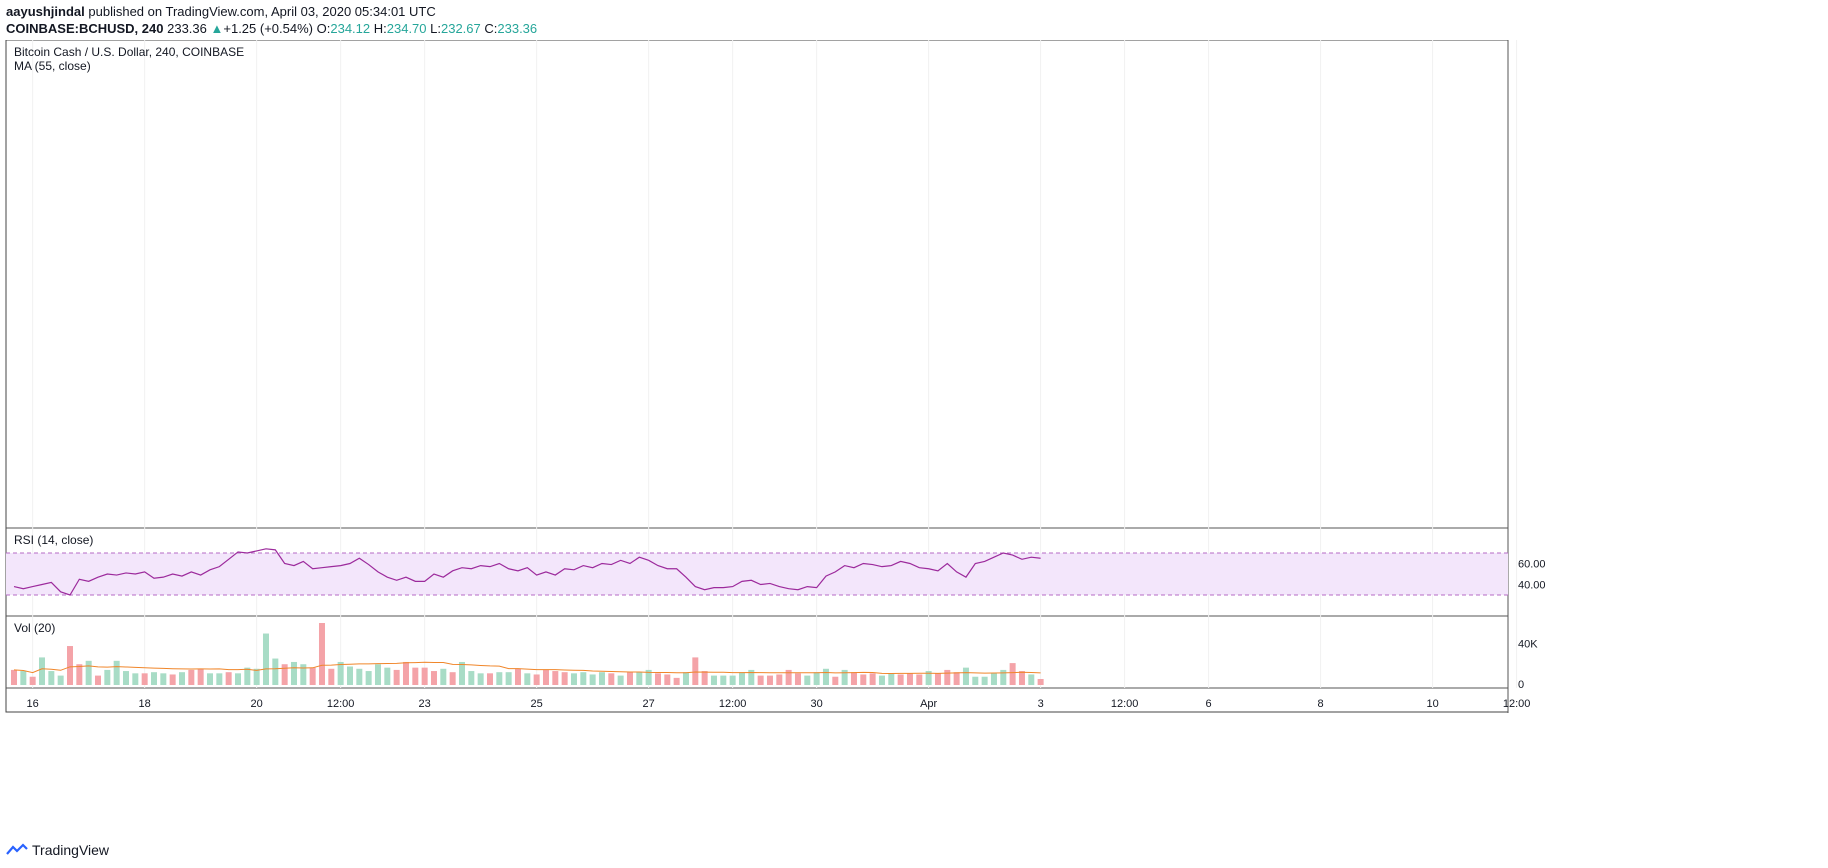 The image size is (1828, 868). Describe the element at coordinates (57, 850) in the screenshot. I see `tradingview-footer: TradingView` at that location.